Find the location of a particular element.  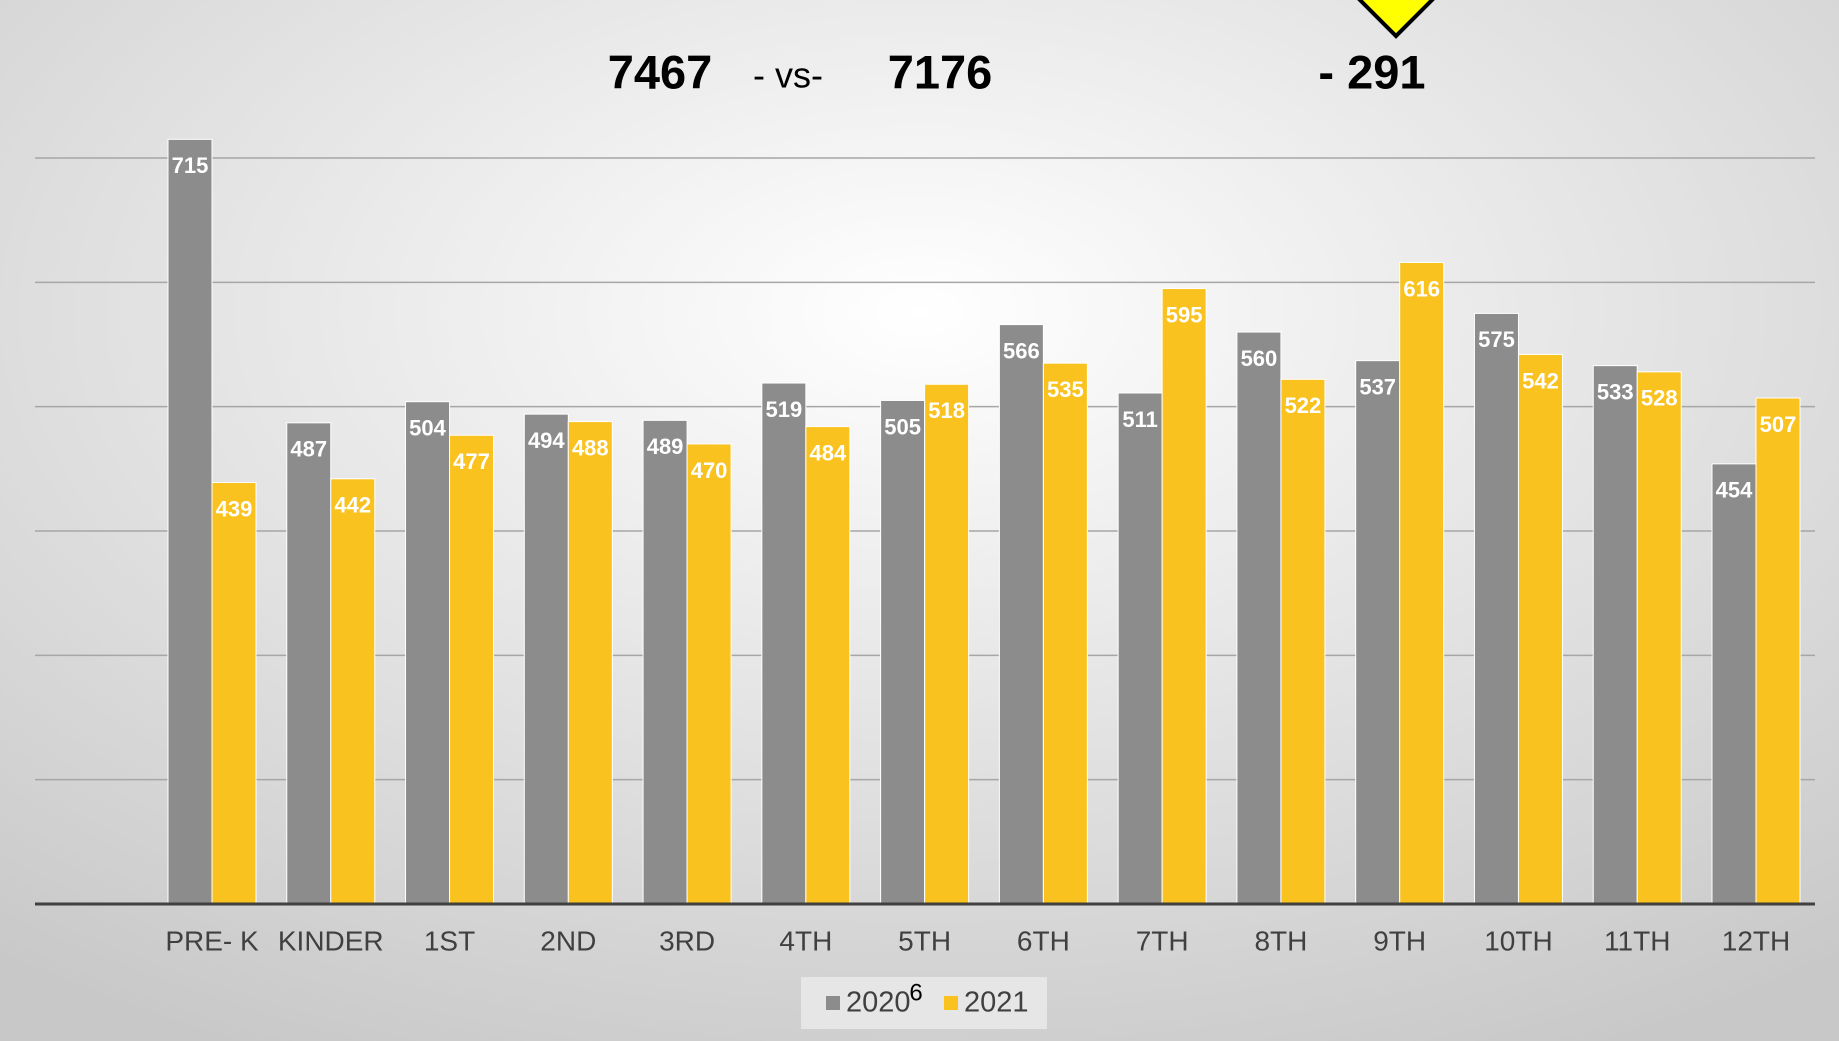

x-tick-label: PRE- K is located at coordinates (212, 940).